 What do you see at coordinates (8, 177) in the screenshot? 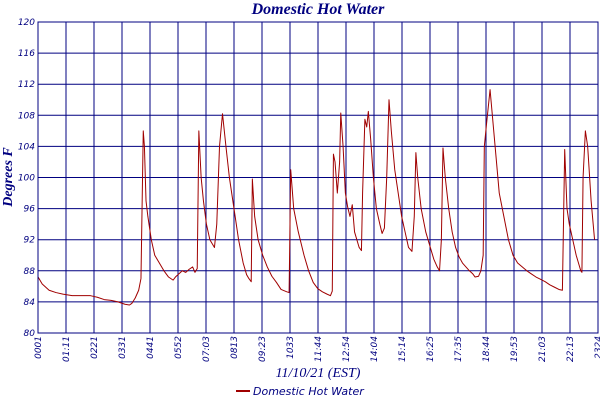
I see `y-axis-label: Degrees F` at bounding box center [8, 177].